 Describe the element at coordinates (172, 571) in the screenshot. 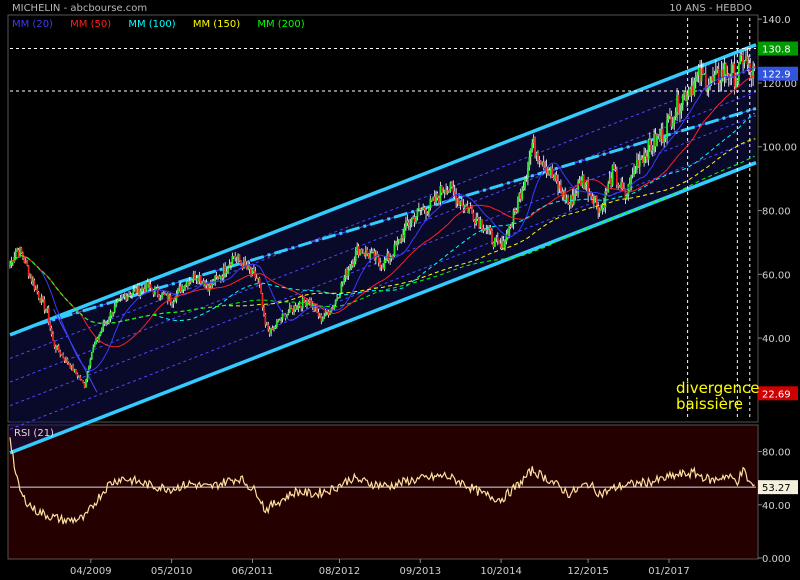

I see `x-tick-label-1: 05/2010` at that location.